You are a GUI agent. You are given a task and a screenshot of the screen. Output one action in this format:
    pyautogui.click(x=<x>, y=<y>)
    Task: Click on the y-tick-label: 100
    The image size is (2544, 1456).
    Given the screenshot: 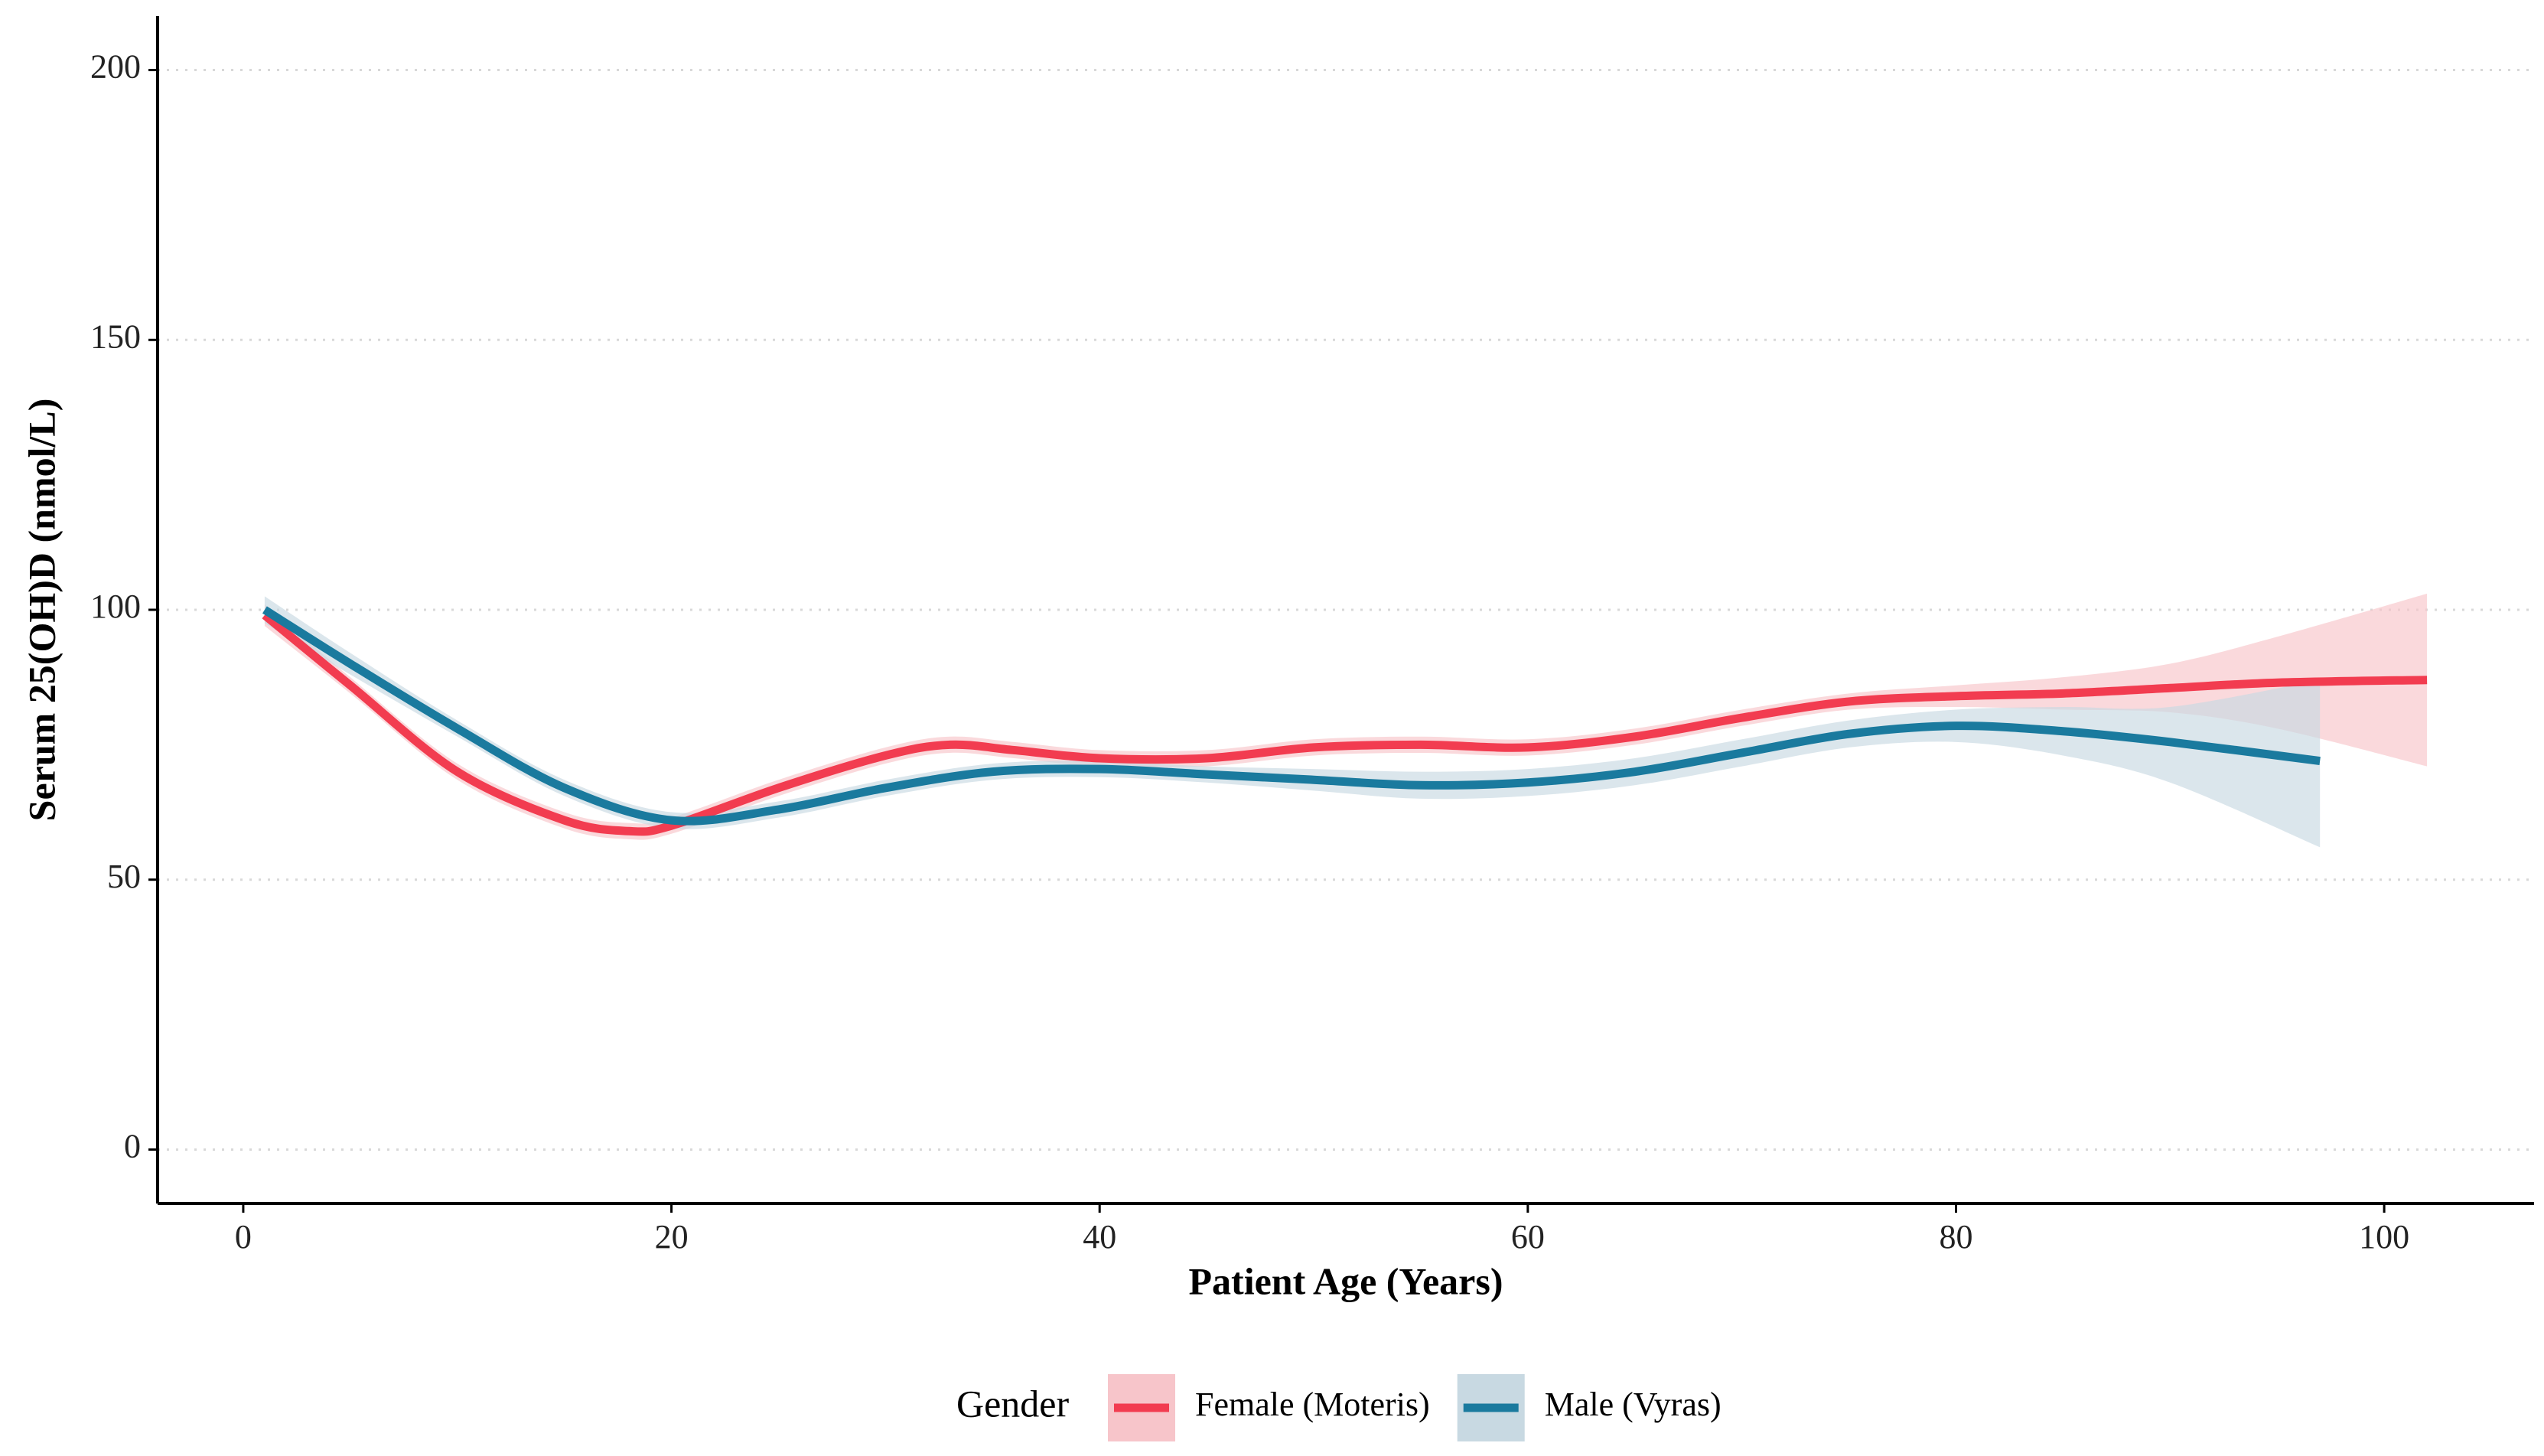 What is the action you would take?
    pyautogui.click(x=115, y=606)
    